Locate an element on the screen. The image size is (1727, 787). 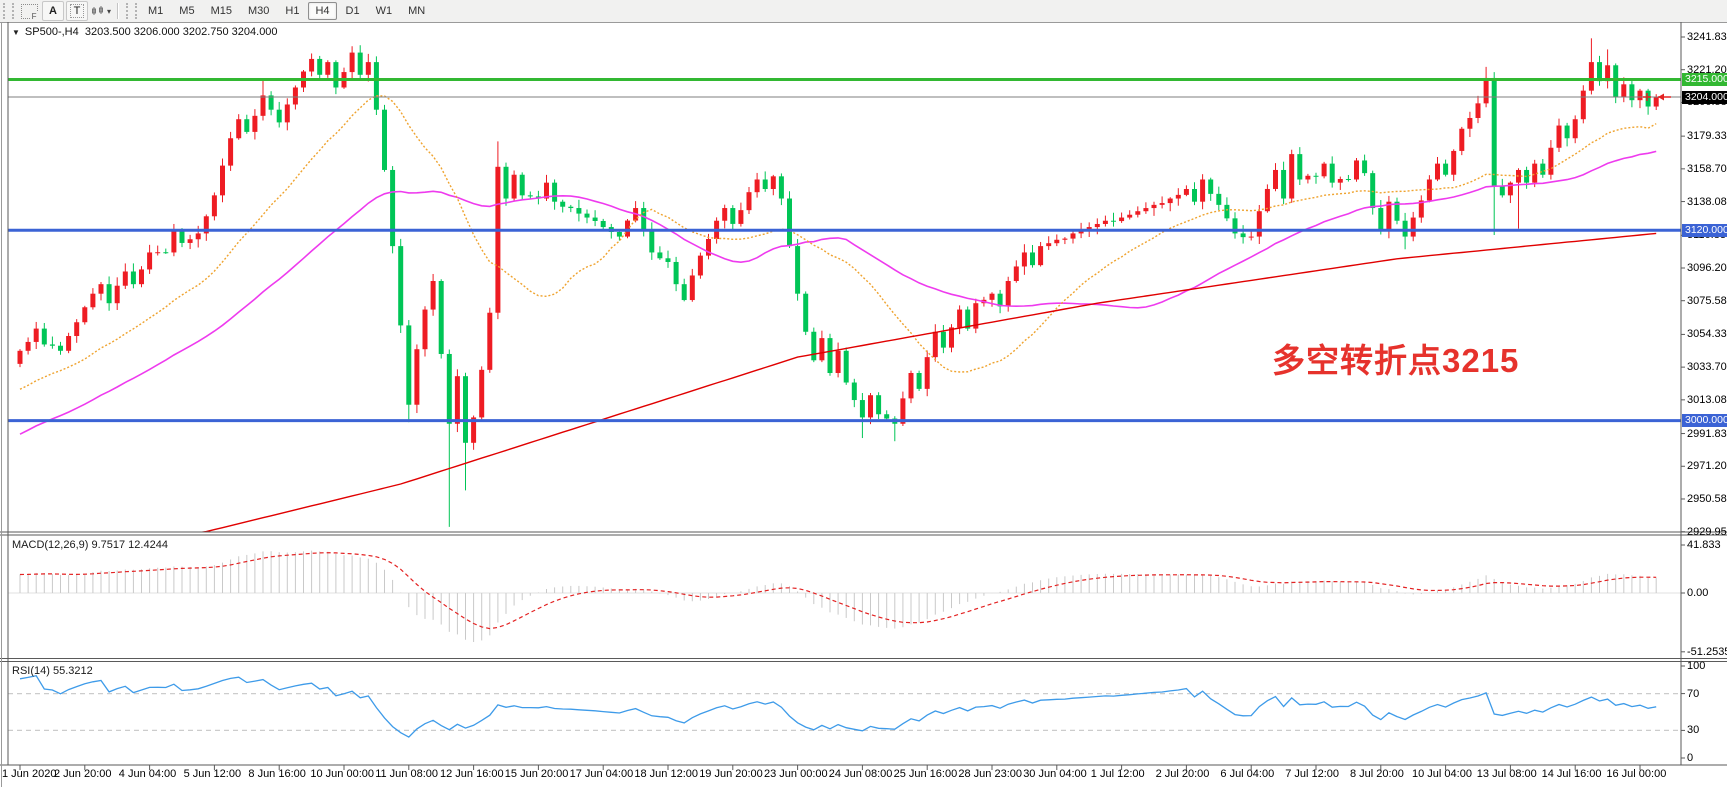
timeframe-w1-button: W1 is located at coordinates (384, 11).